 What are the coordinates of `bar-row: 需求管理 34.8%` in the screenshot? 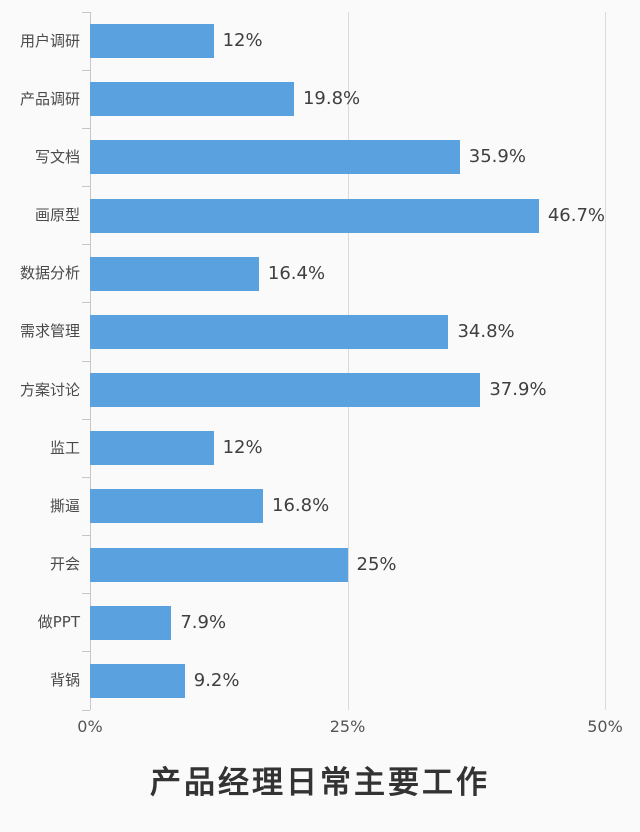 It's located at (312, 331).